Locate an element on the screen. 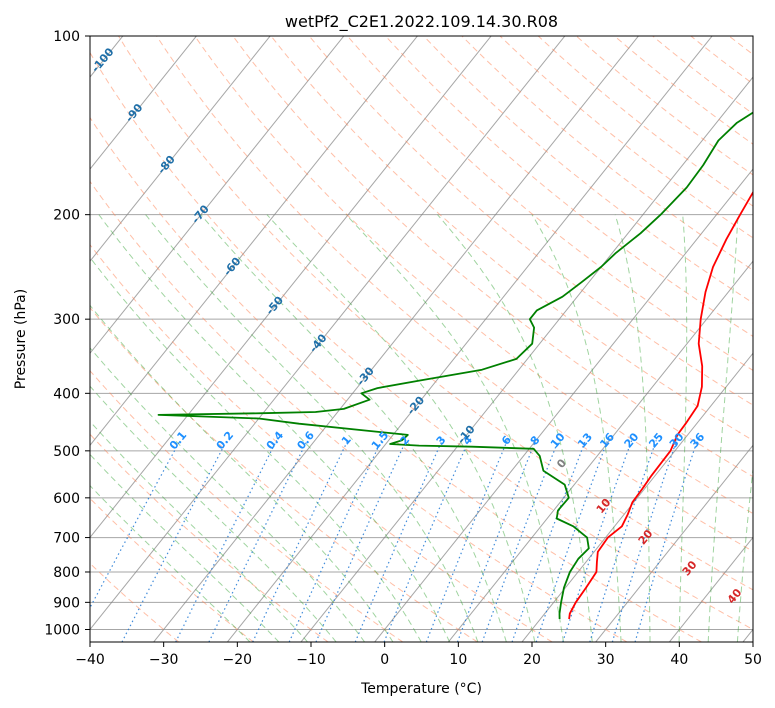 The height and width of the screenshot is (708, 775). y-tick-label: 200 is located at coordinates (66, 216).